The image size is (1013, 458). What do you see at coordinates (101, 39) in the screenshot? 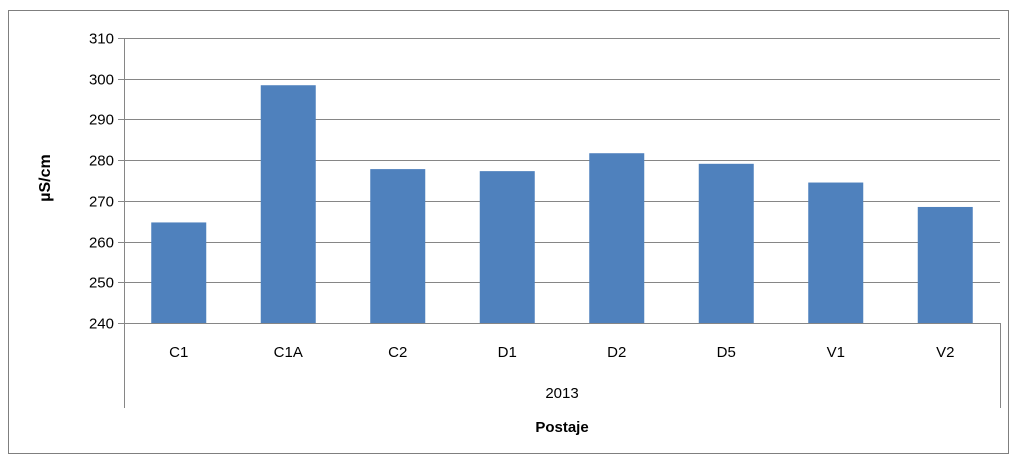
I see `y-tick-label: 310` at bounding box center [101, 39].